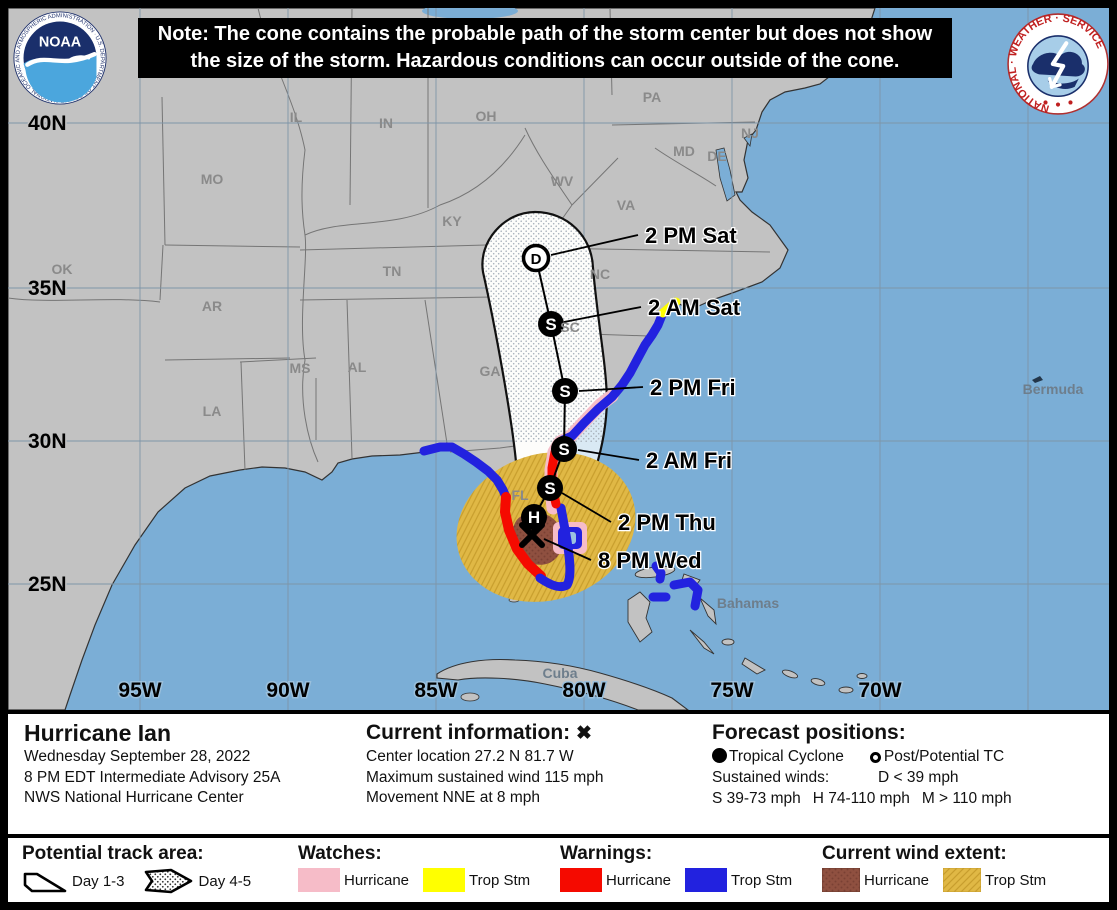 The height and width of the screenshot is (910, 1117). I want to click on state-label: SC, so click(569, 327).